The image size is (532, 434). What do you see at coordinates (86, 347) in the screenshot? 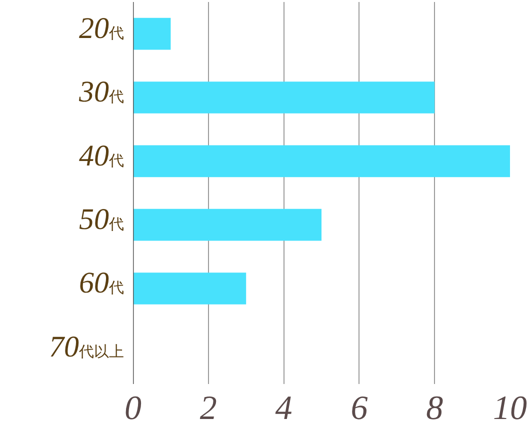
I see `y-tick-label: 70代以上` at bounding box center [86, 347].